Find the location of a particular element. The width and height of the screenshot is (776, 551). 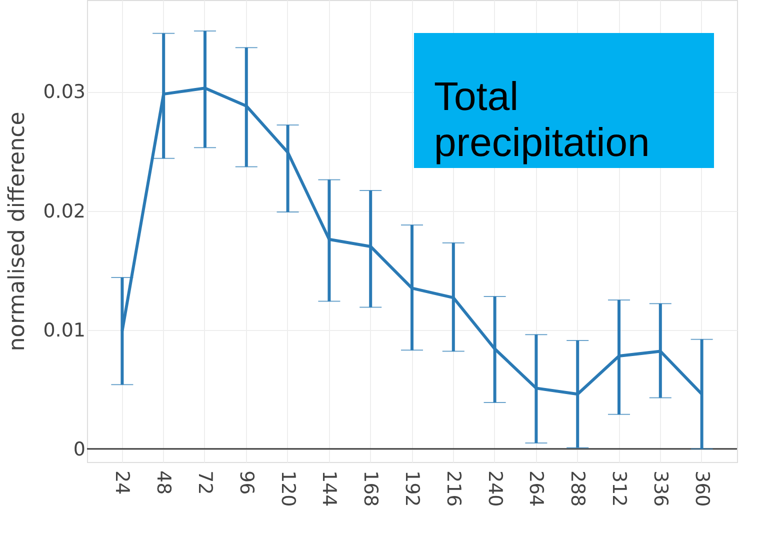

y-tick-label: 0.02 is located at coordinates (64, 211).